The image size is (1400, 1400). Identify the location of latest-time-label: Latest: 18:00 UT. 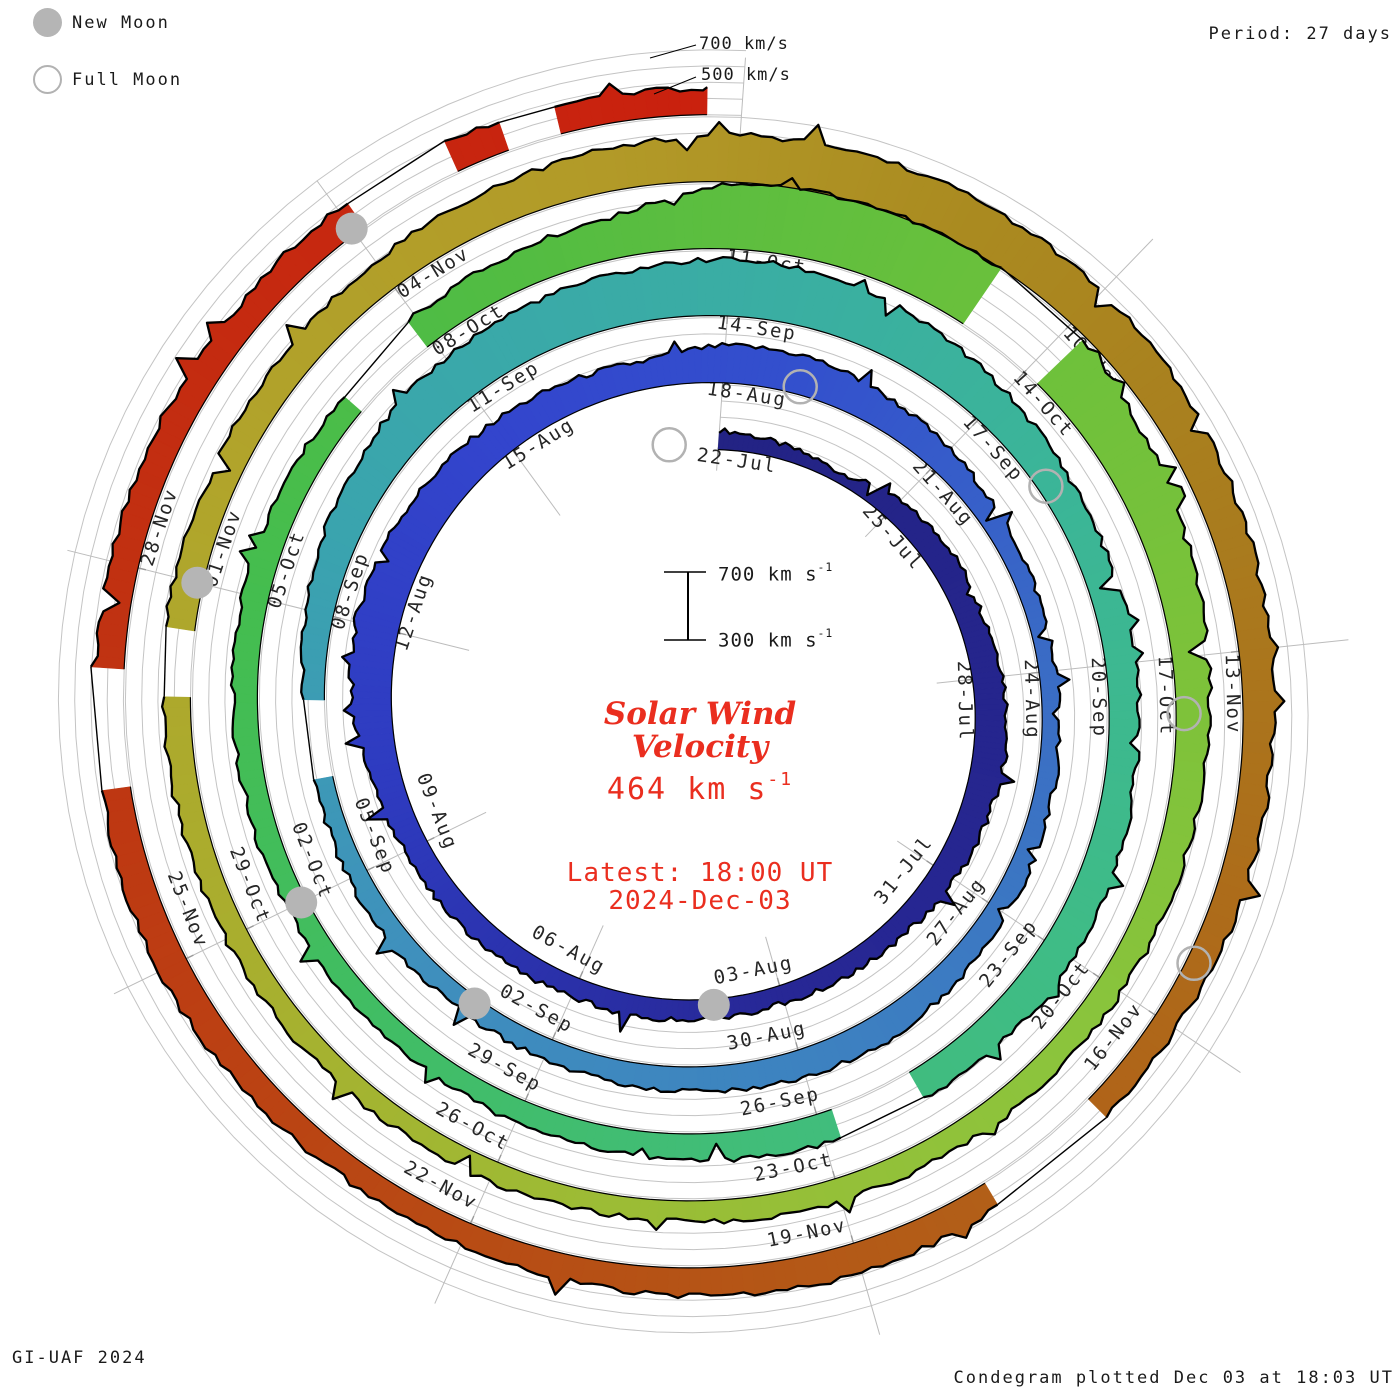
(700, 873).